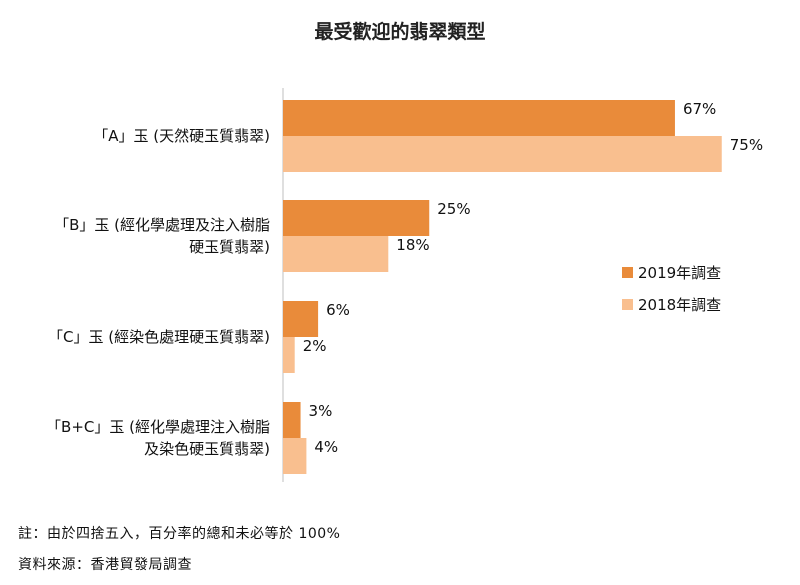 This screenshot has width=800, height=585. I want to click on category-label-4-line-1: 「B+C」玉 (經化學處理注入樹脂, so click(158, 427).